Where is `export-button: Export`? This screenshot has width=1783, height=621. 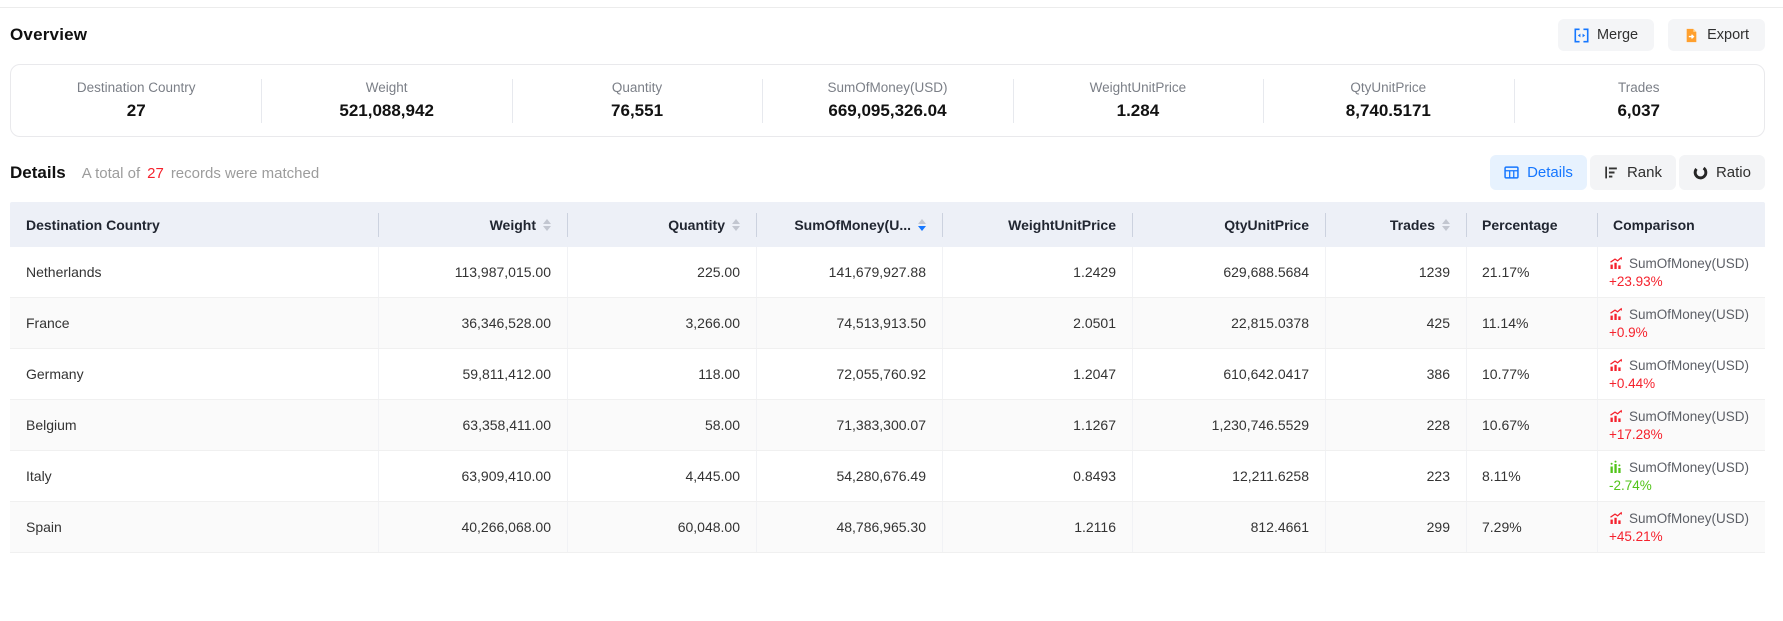
export-button: Export is located at coordinates (1716, 35).